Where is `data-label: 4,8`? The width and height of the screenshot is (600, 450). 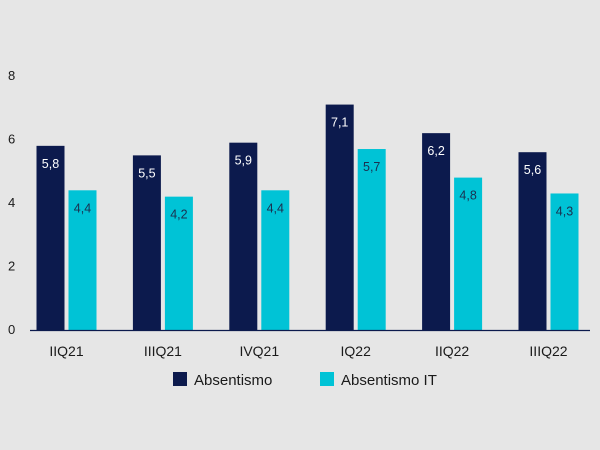 data-label: 4,8 is located at coordinates (467, 196).